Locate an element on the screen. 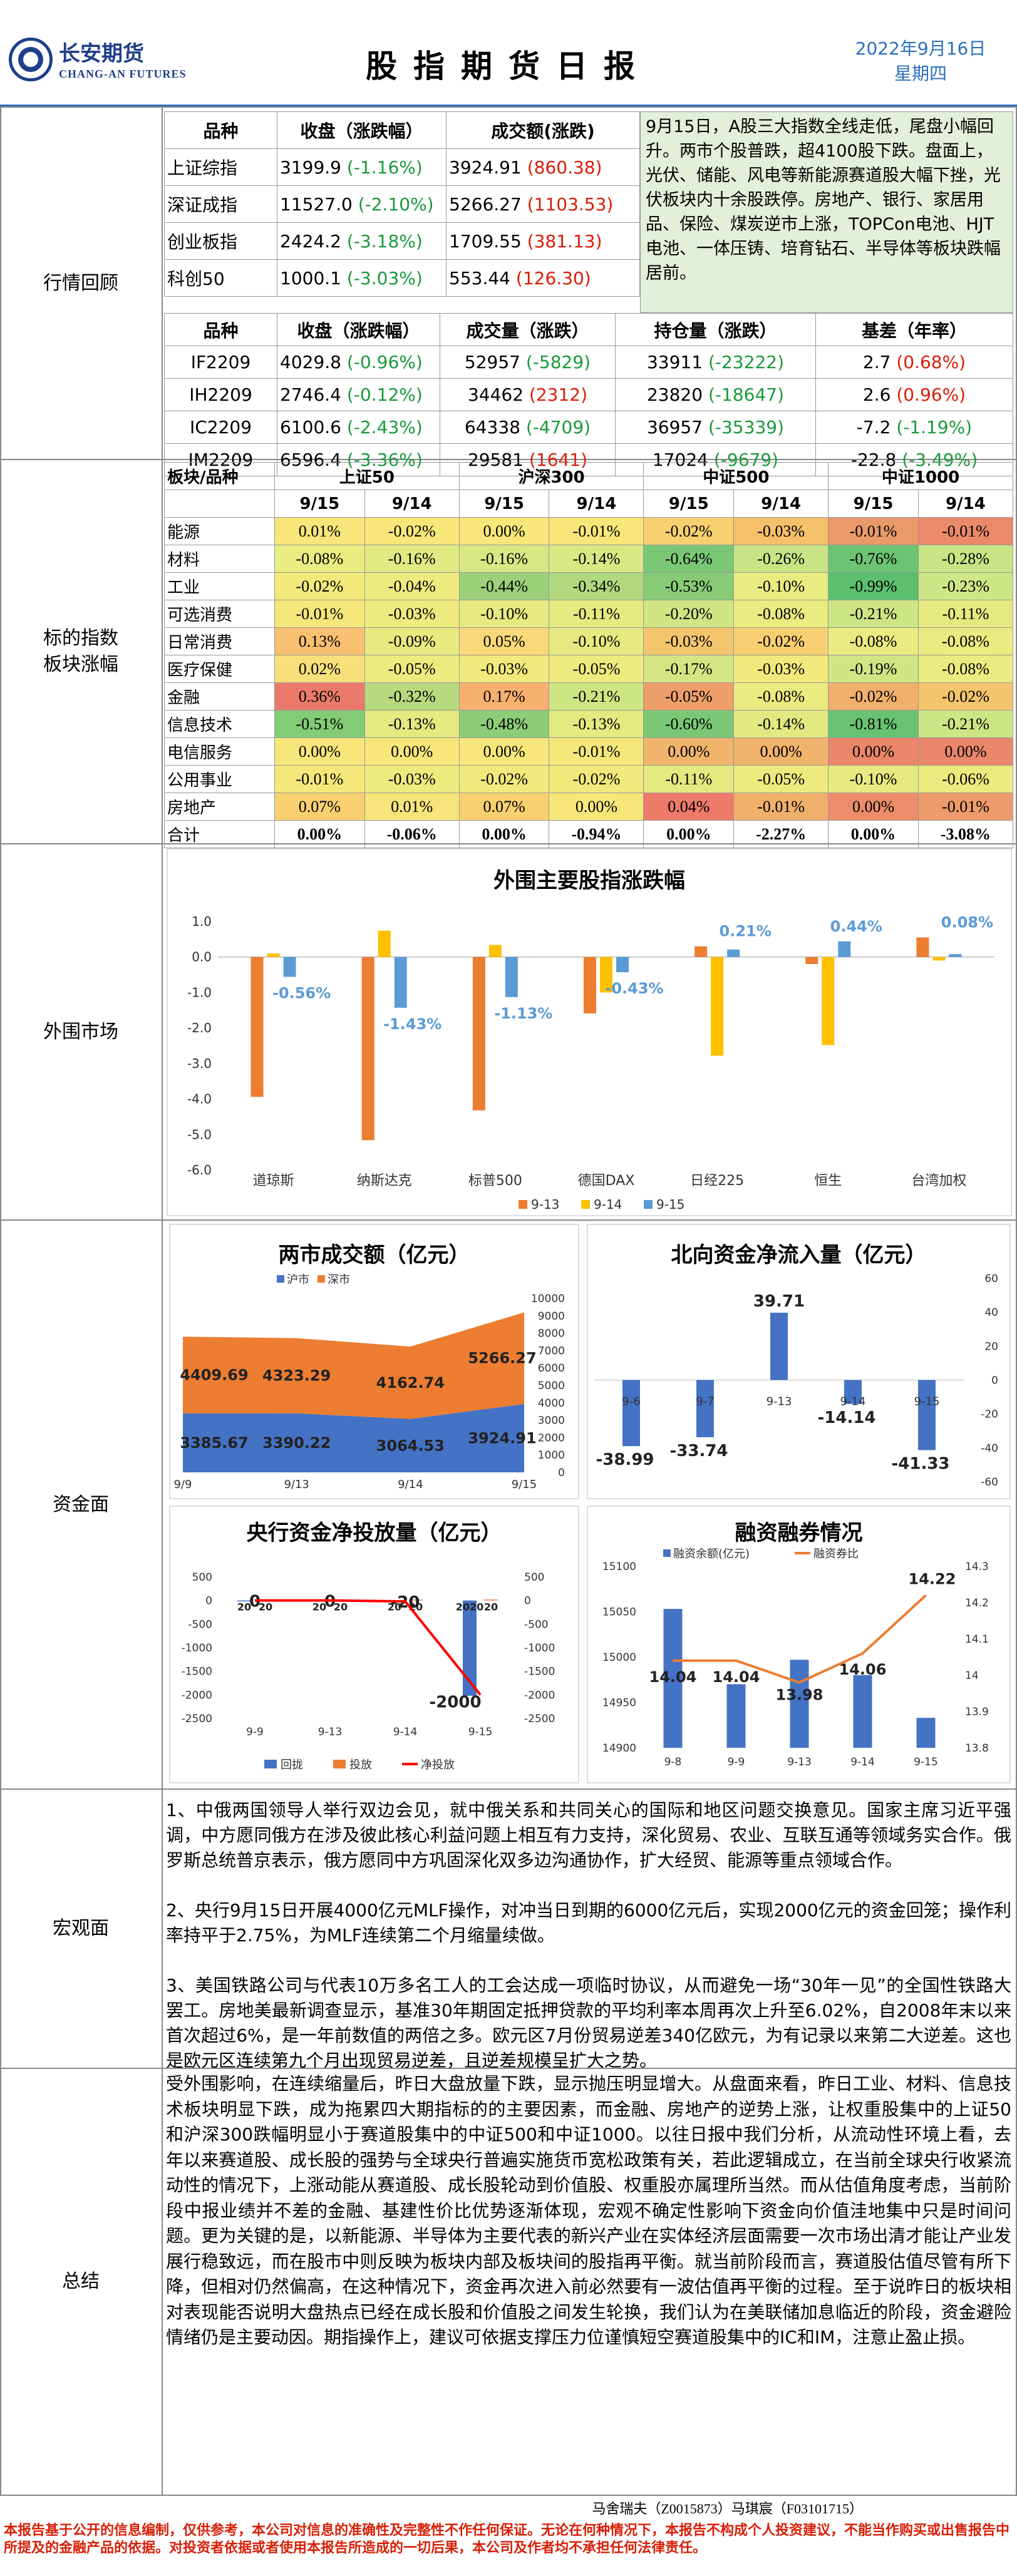  section-label-market-review: 行情回顾 is located at coordinates (80, 283).